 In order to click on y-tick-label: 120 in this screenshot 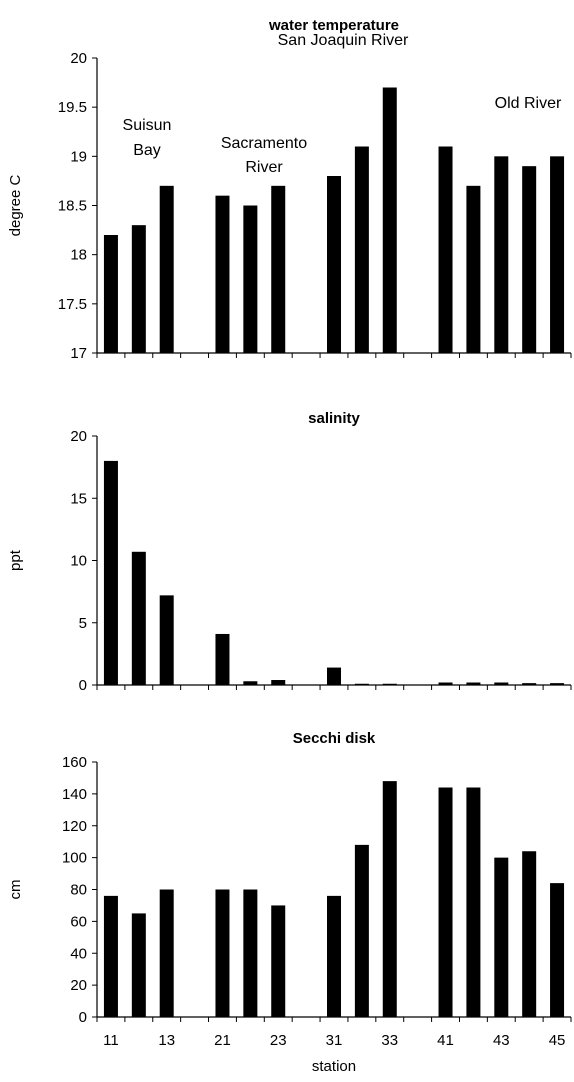, I will do `click(74, 826)`.